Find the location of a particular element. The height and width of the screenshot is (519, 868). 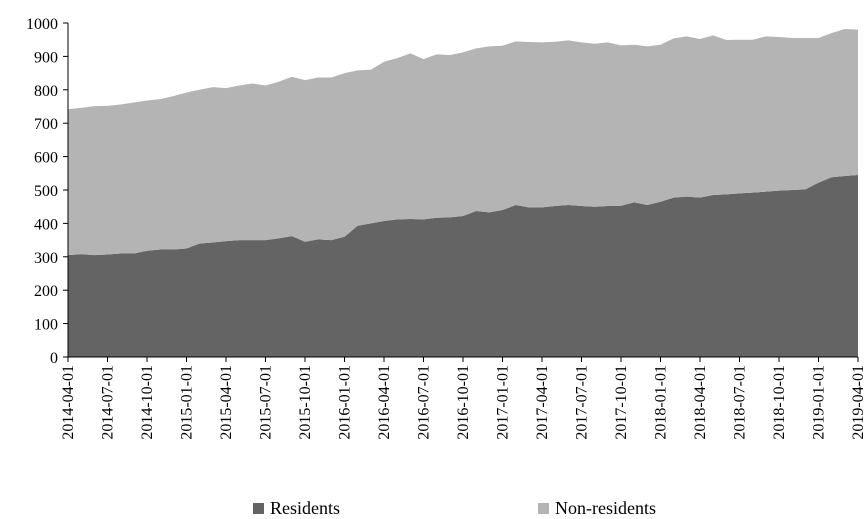

y-tick-label: 200 is located at coordinates (46, 291).